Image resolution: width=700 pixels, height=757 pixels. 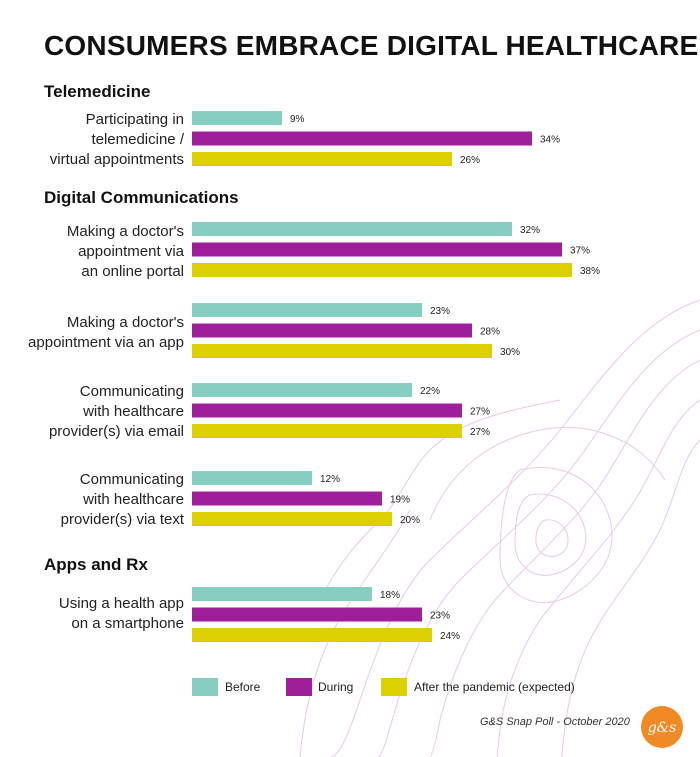 I want to click on category-label-health-app: Using a health app on a smartphone, so click(x=121, y=613).